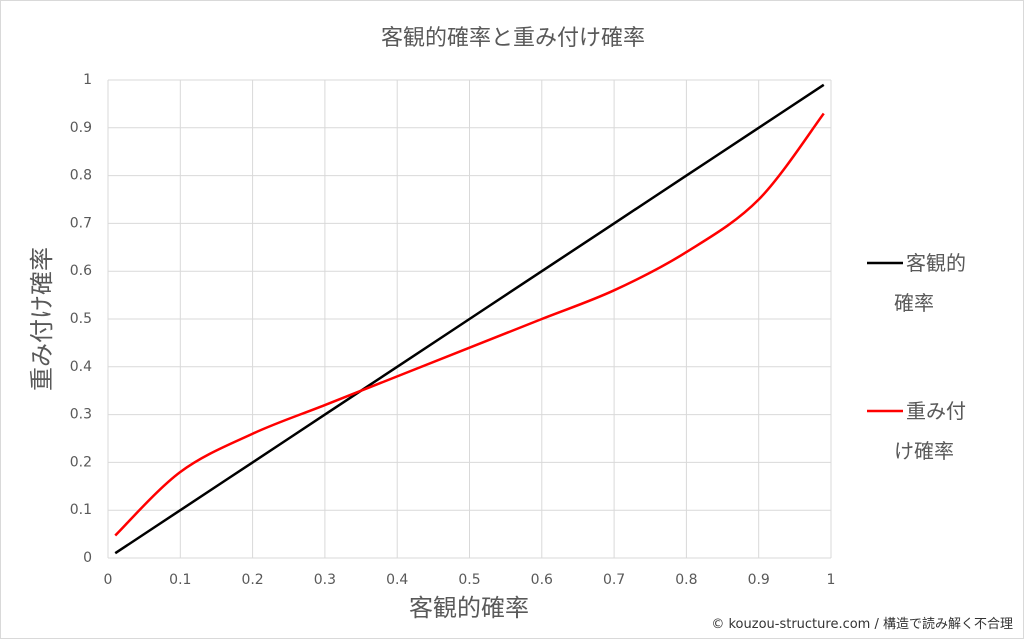 The image size is (1024, 639). I want to click on y-tick-label: 0.1, so click(81, 510).